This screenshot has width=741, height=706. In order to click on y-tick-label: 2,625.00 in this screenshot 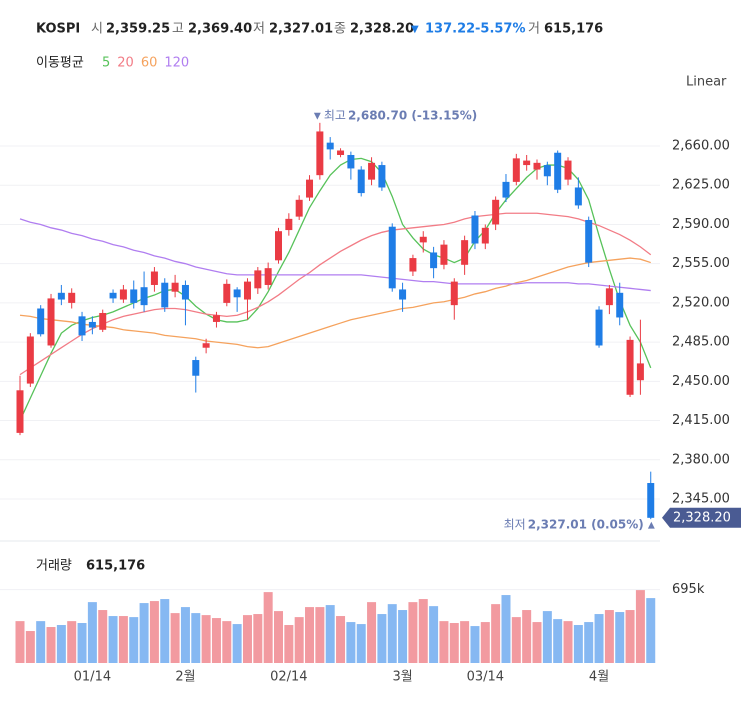, I will do `click(701, 185)`.